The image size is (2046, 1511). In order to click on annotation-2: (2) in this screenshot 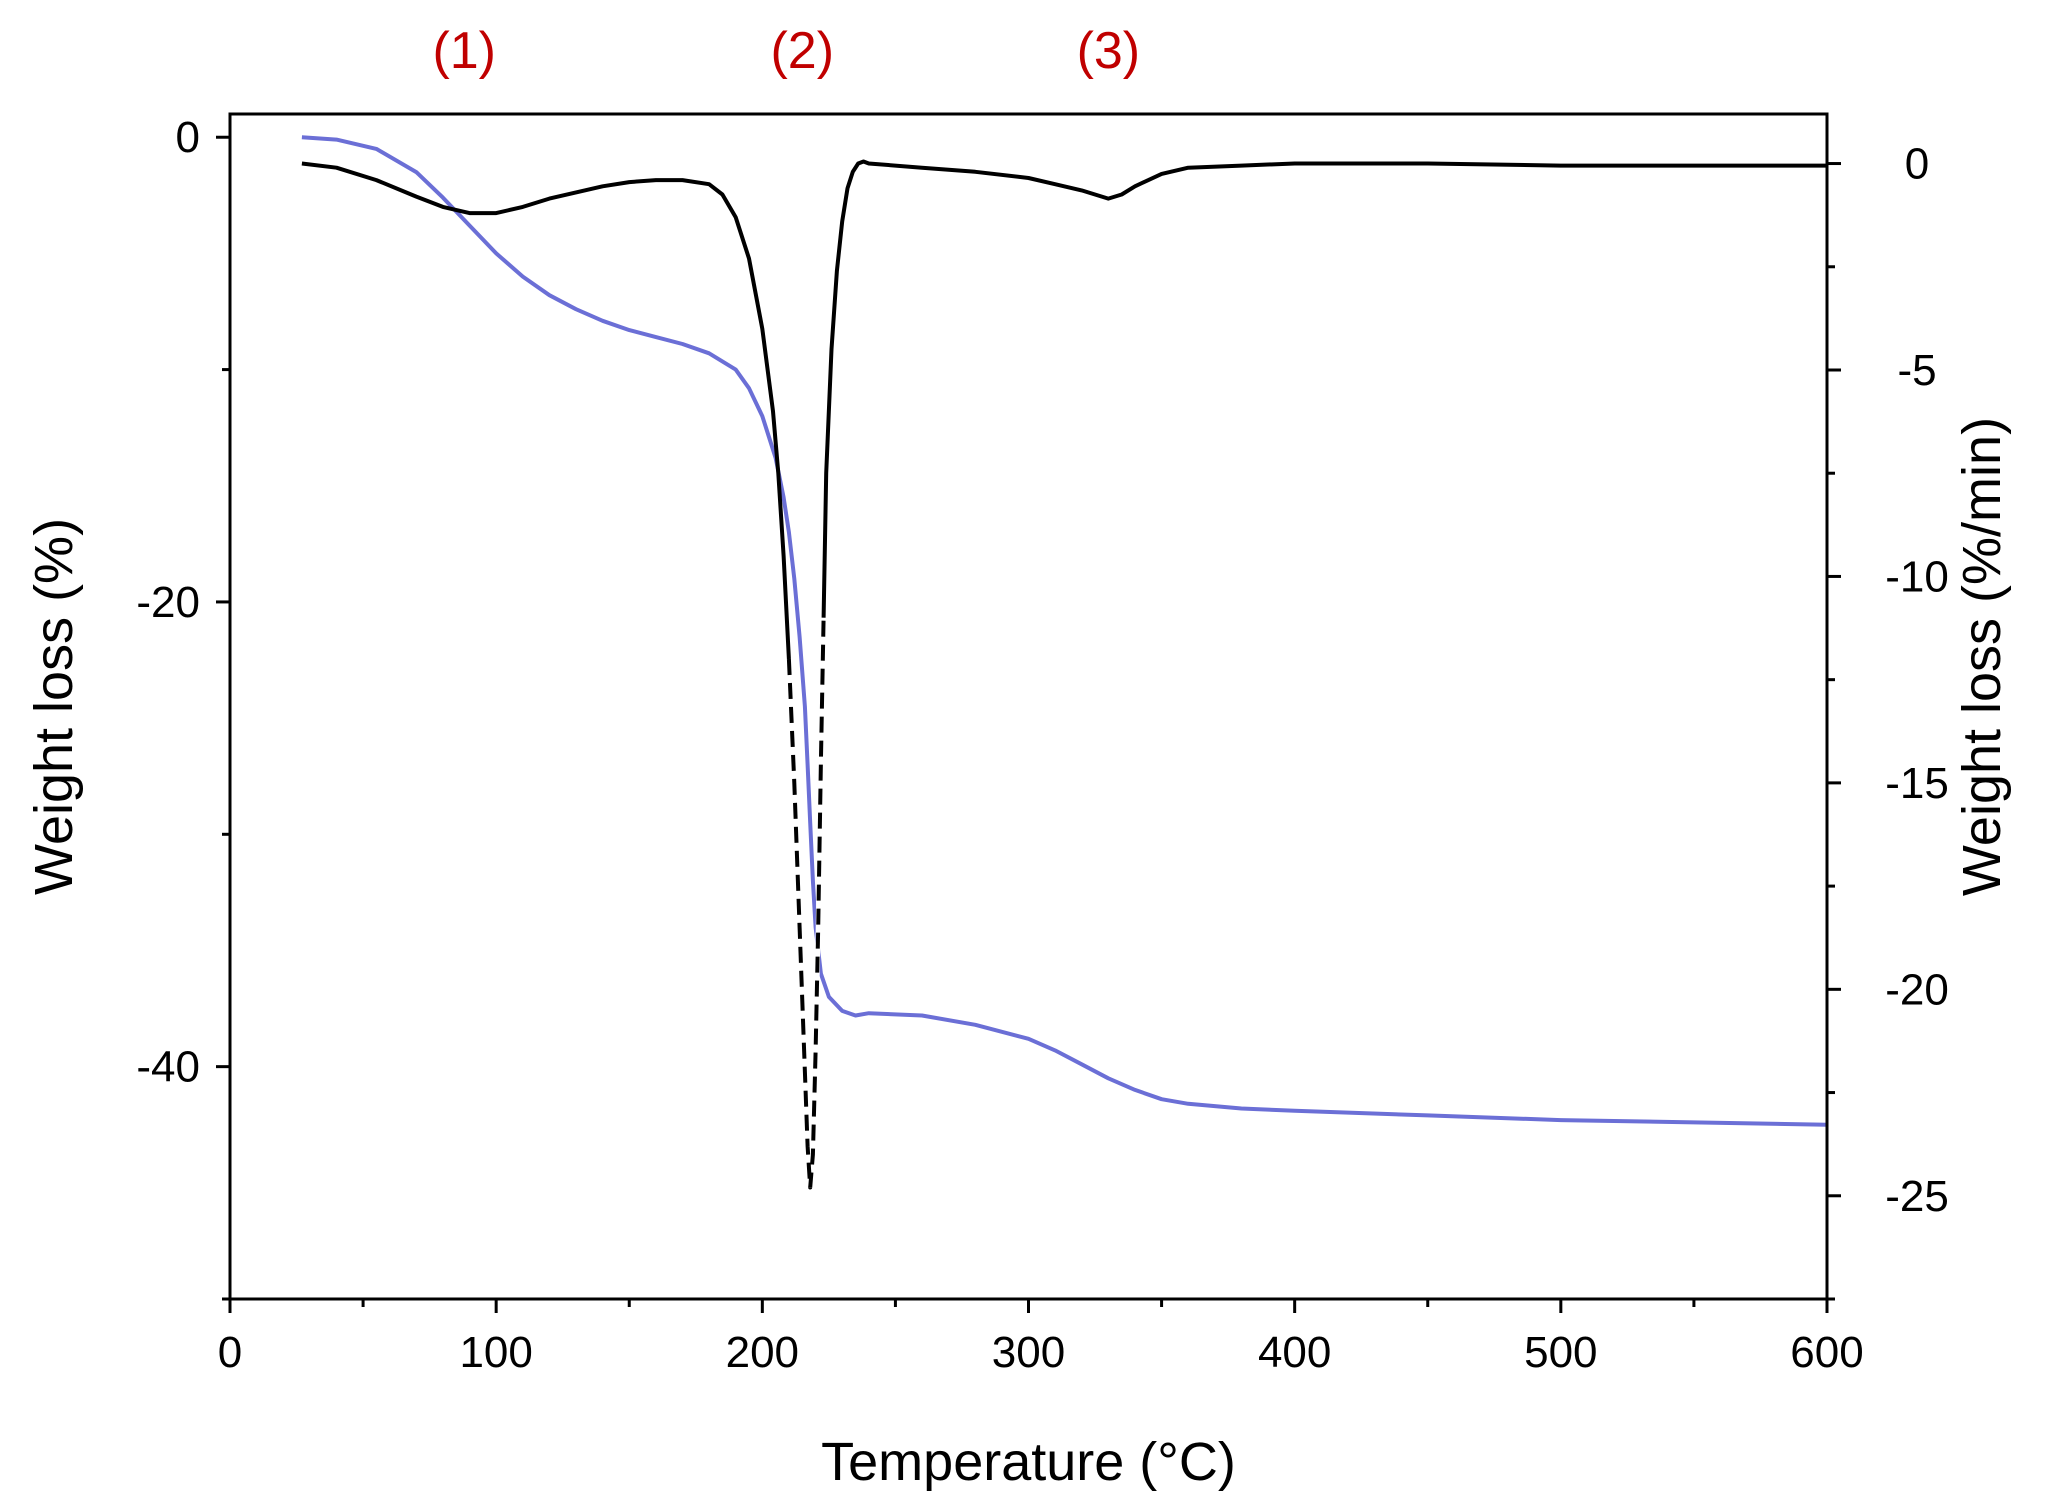, I will do `click(802, 51)`.